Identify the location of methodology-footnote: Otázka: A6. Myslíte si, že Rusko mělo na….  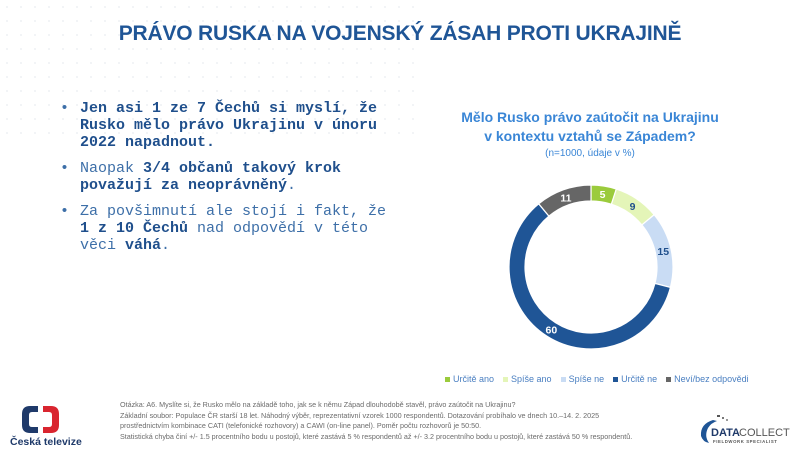
(420, 421).